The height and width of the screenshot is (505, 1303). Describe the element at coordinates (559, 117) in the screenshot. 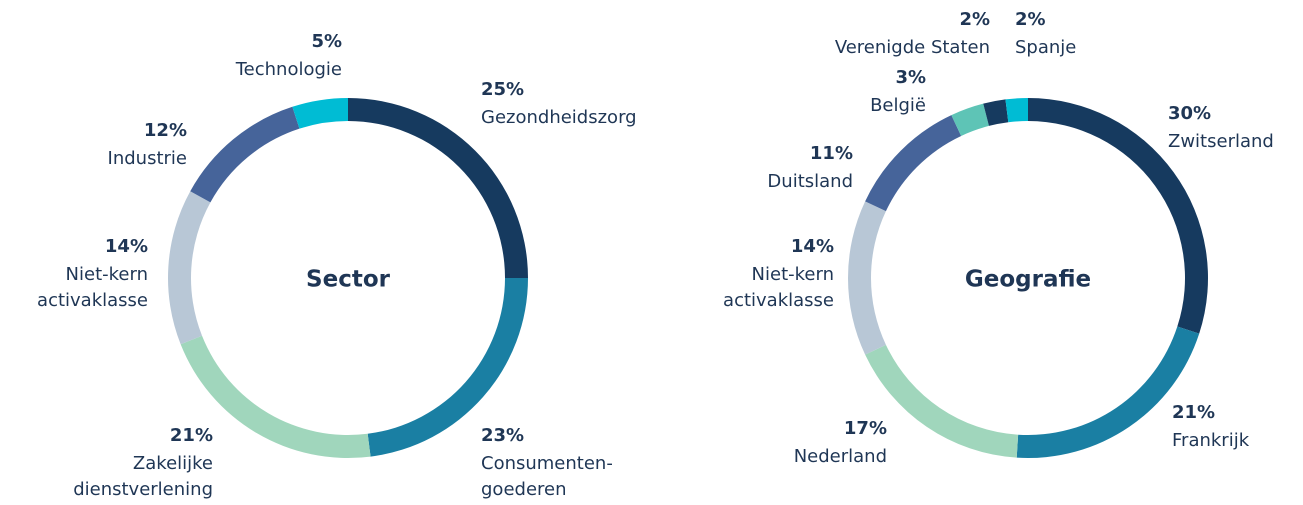

I see `category-label: Gezondheidszorg` at that location.